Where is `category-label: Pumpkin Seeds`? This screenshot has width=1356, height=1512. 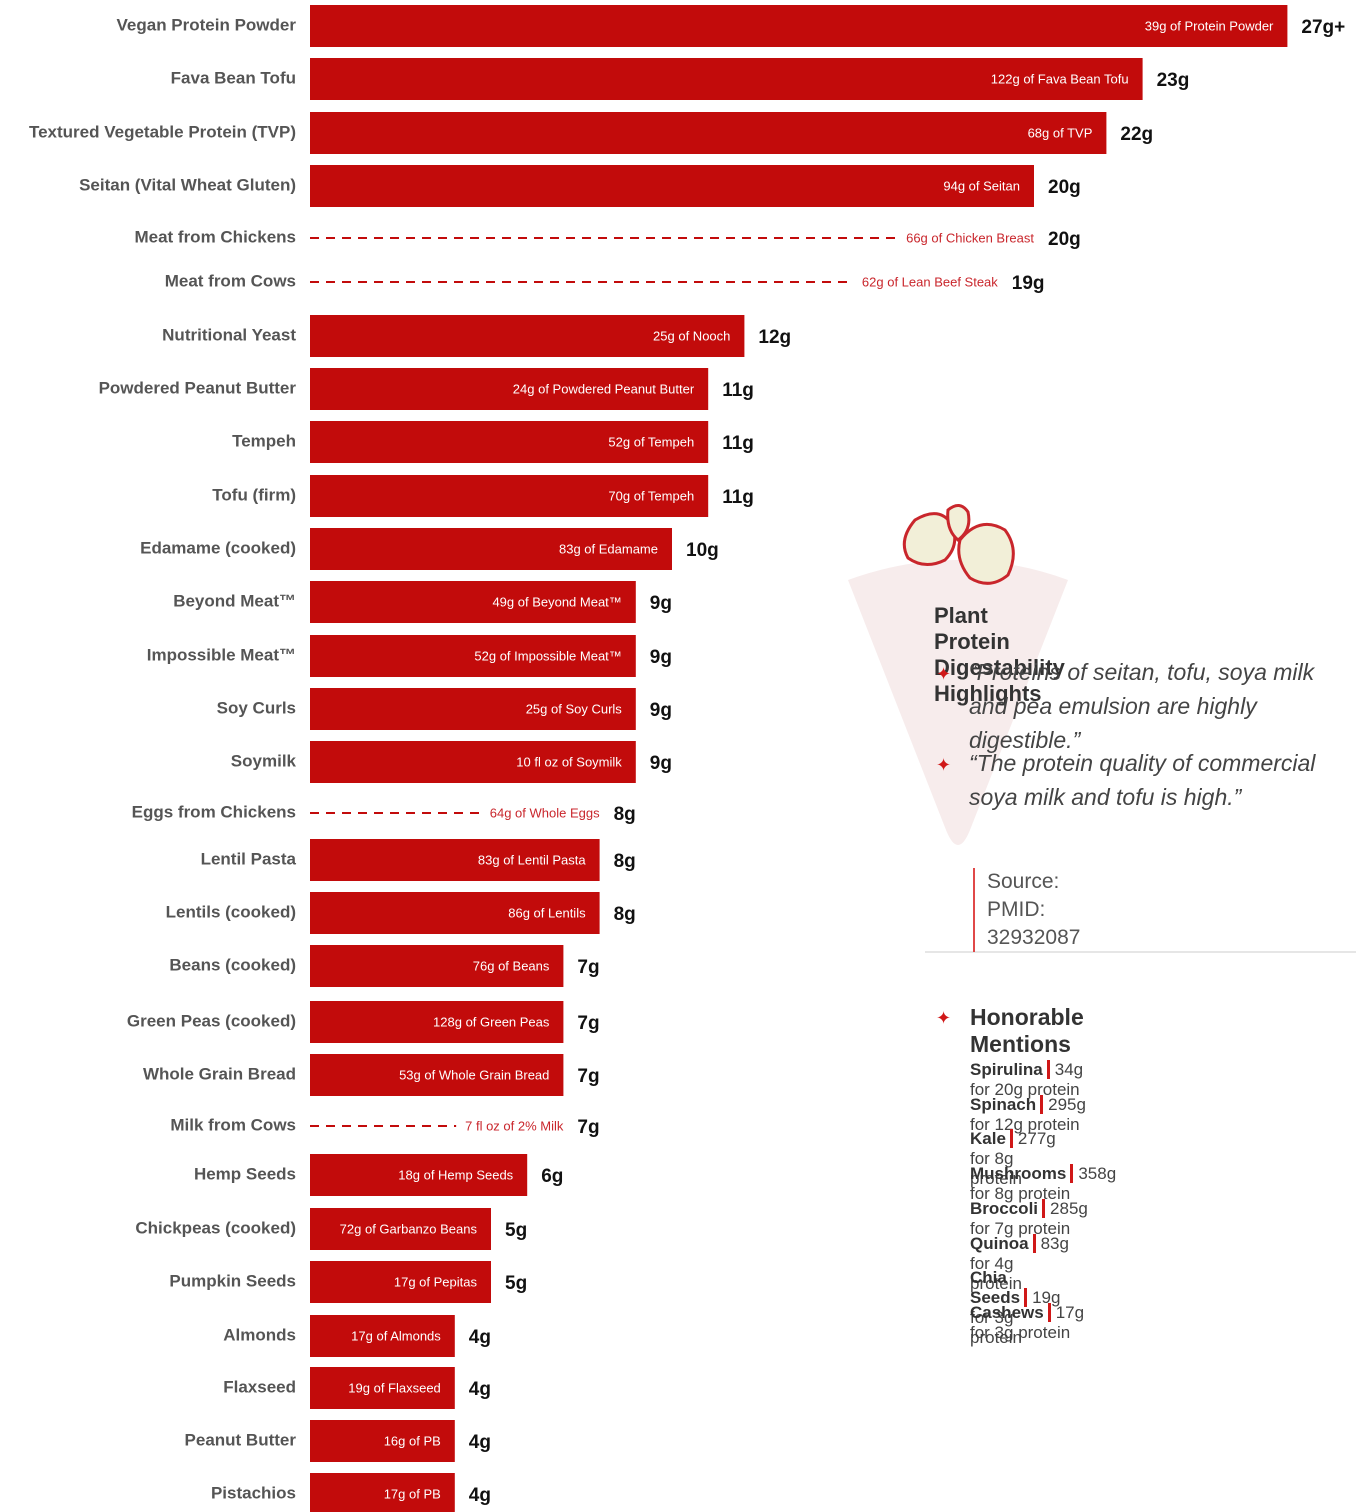 category-label: Pumpkin Seeds is located at coordinates (232, 1280).